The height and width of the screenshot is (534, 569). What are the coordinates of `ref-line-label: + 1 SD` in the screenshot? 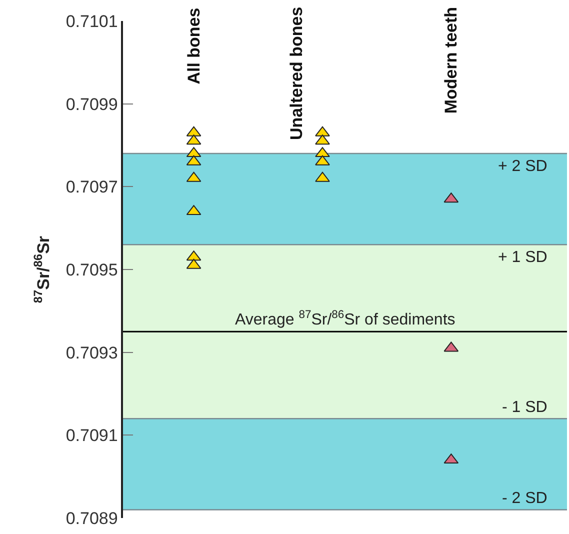 It's located at (523, 257).